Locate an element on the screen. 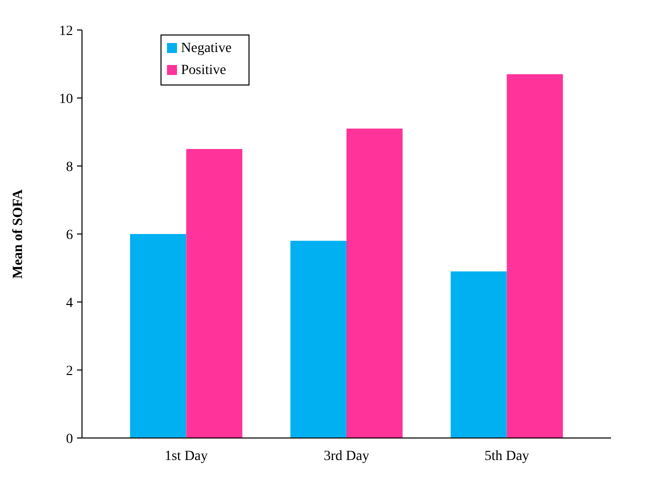  y-tick-label: 6 is located at coordinates (69, 235).